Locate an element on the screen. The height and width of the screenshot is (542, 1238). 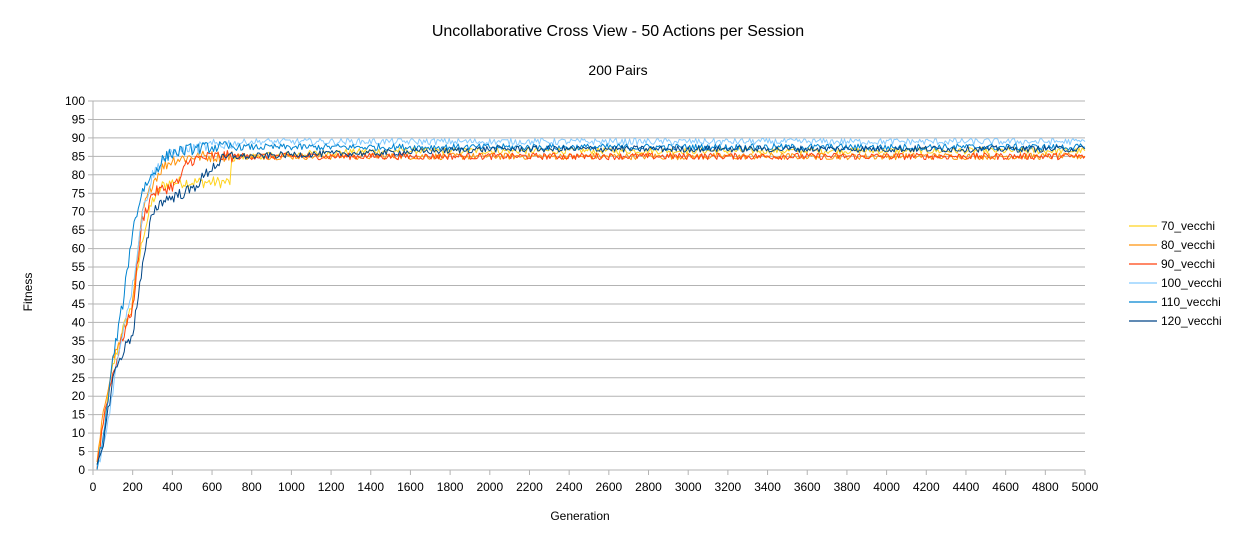
y-tick-label: 20 is located at coordinates (79, 396).